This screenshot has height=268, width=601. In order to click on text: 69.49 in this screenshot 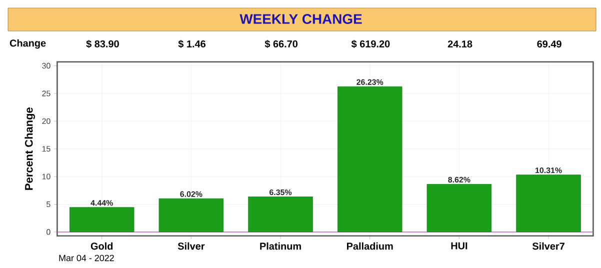, I will do `click(549, 44)`.